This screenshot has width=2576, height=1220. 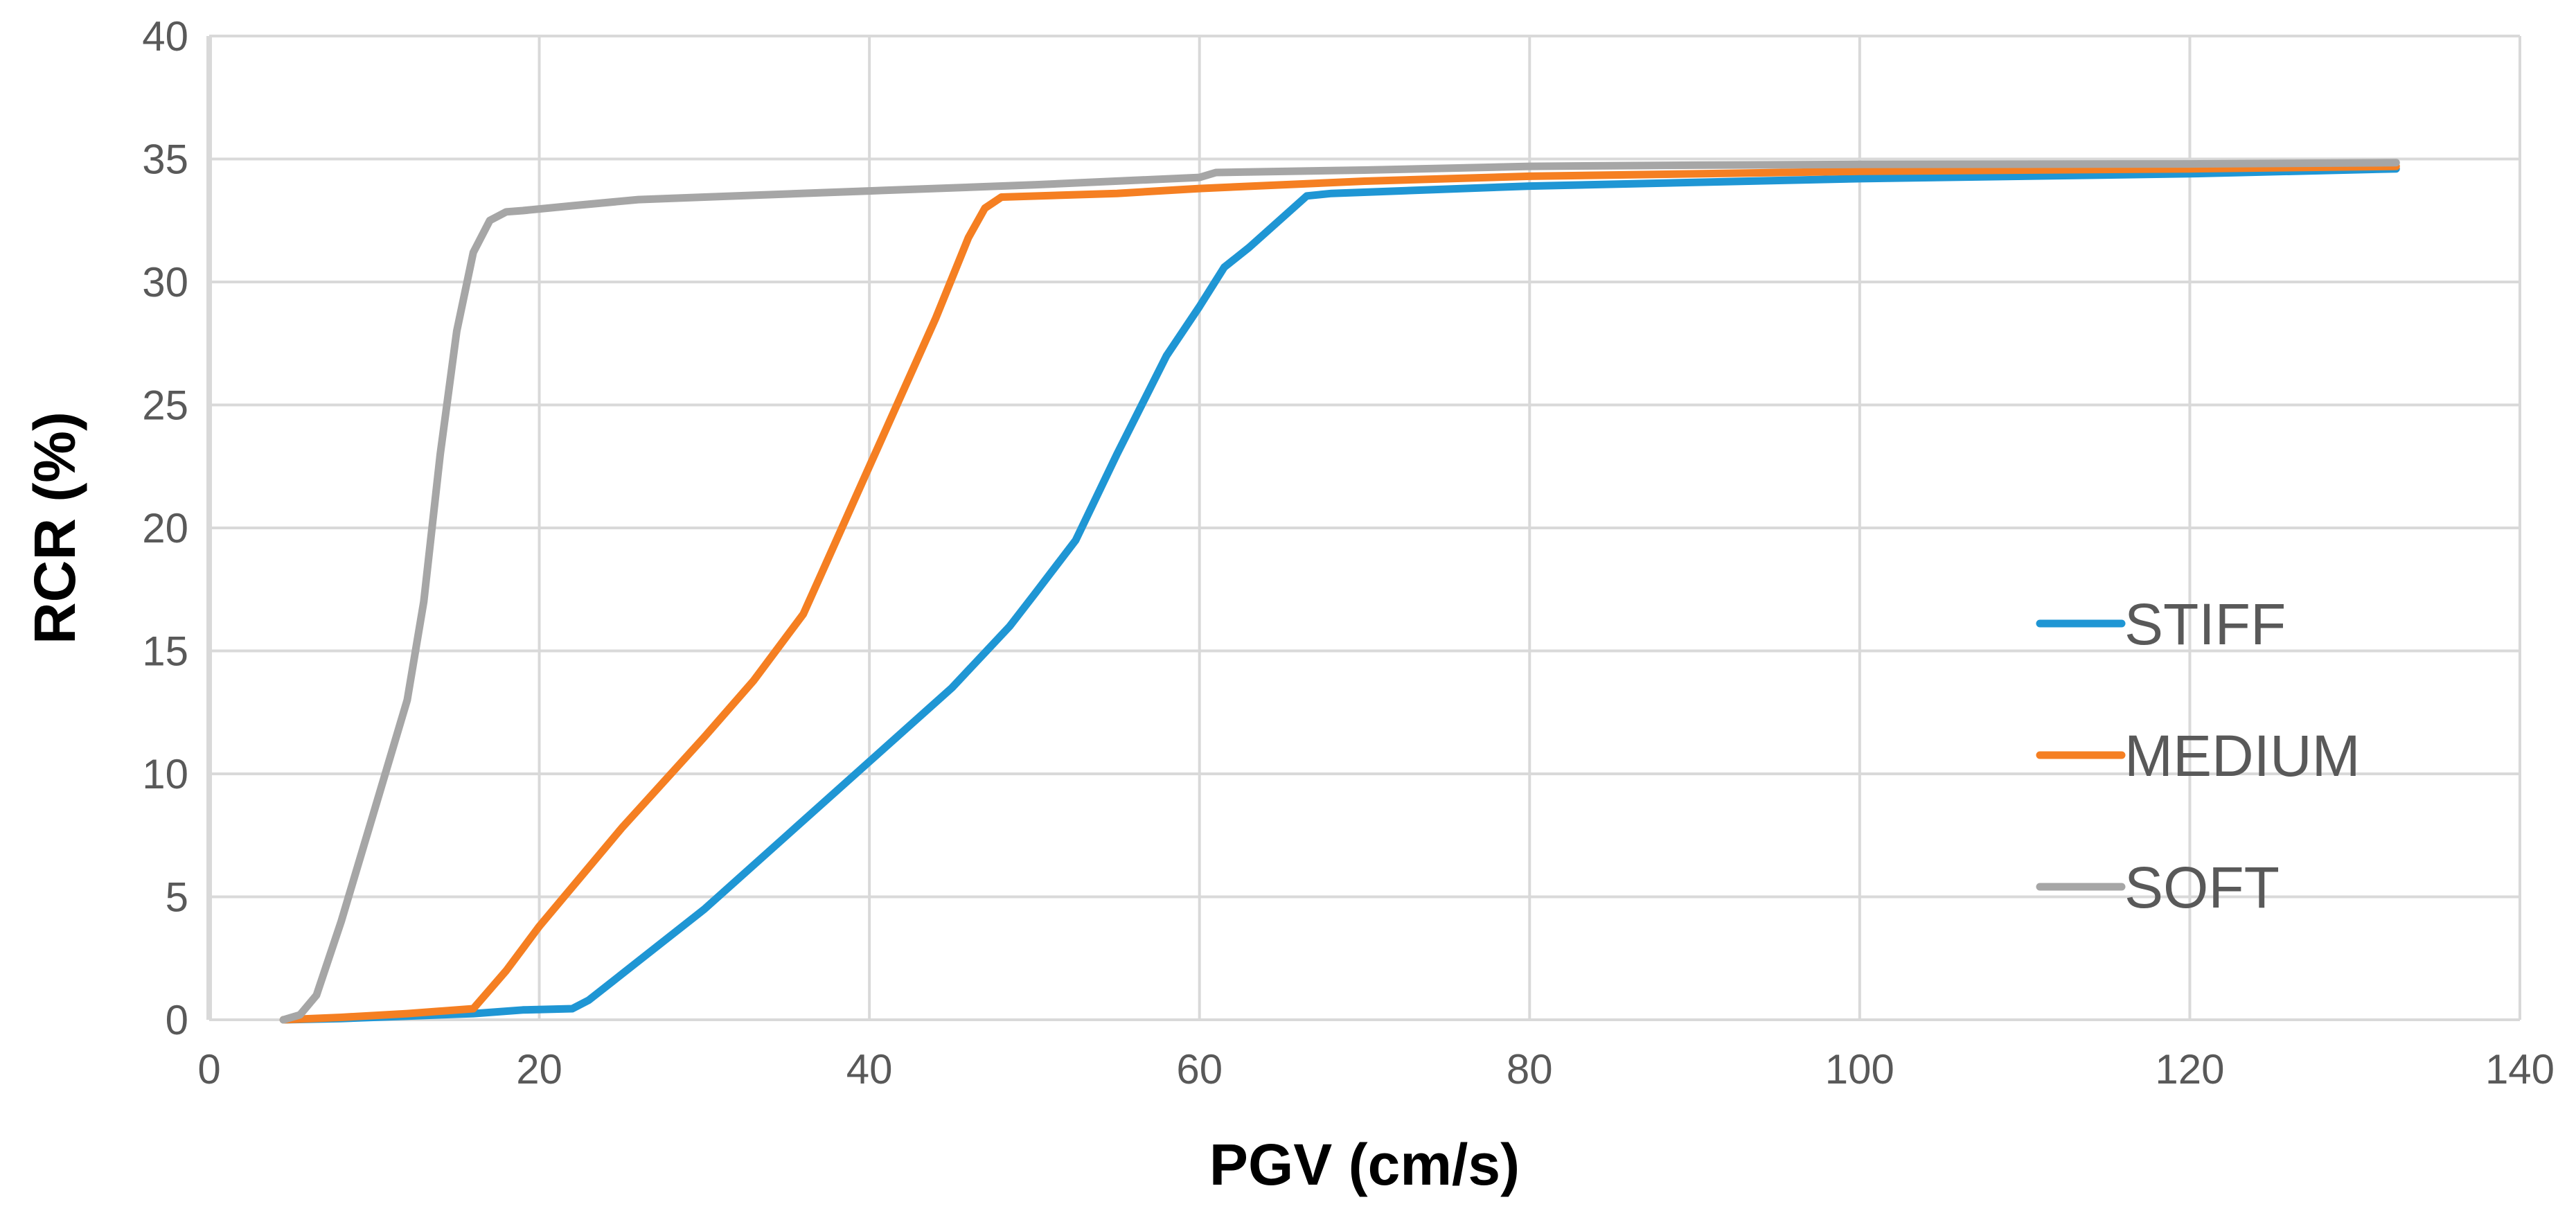 What do you see at coordinates (1199, 1069) in the screenshot?
I see `x-tick-label: 60` at bounding box center [1199, 1069].